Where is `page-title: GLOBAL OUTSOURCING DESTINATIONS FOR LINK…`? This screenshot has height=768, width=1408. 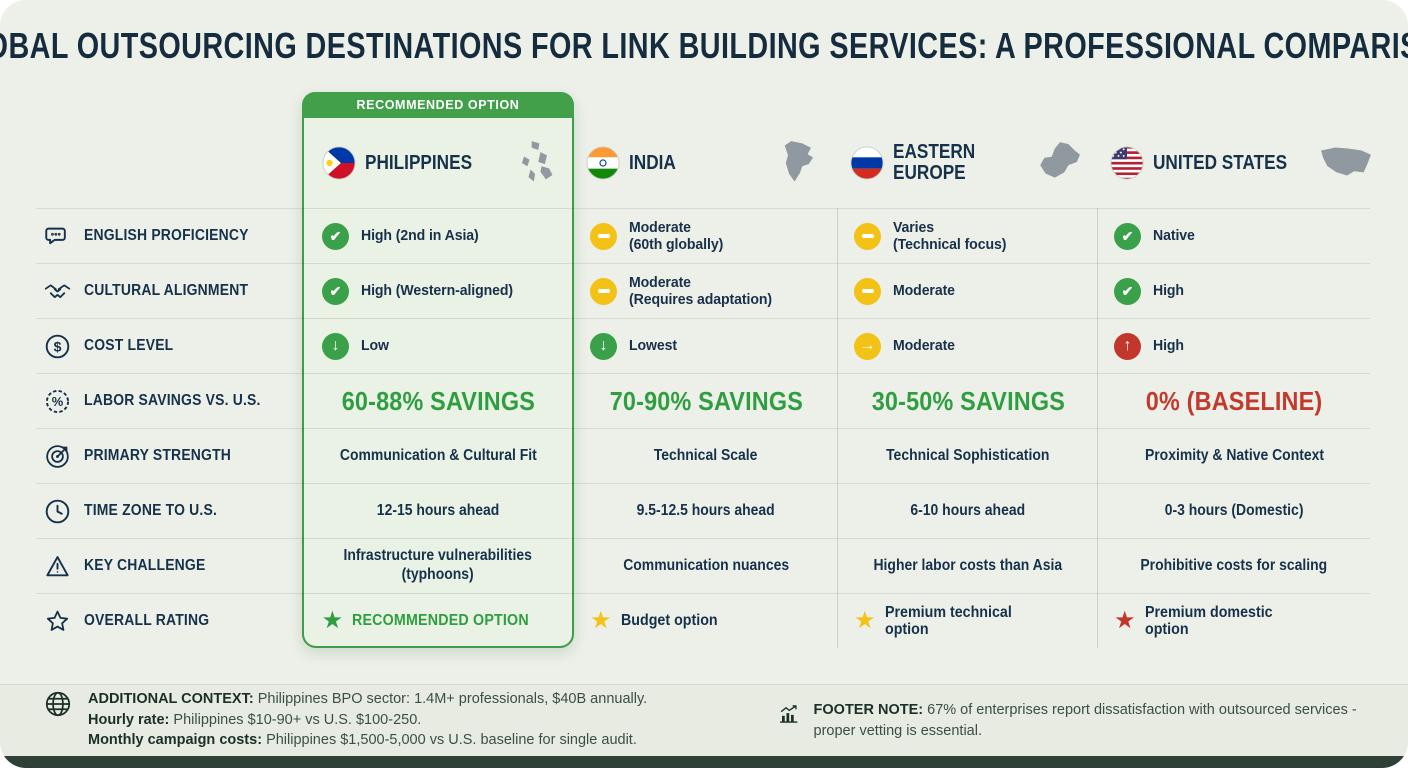
page-title: GLOBAL OUTSOURCING DESTINATIONS FOR LINK… is located at coordinates (704, 45).